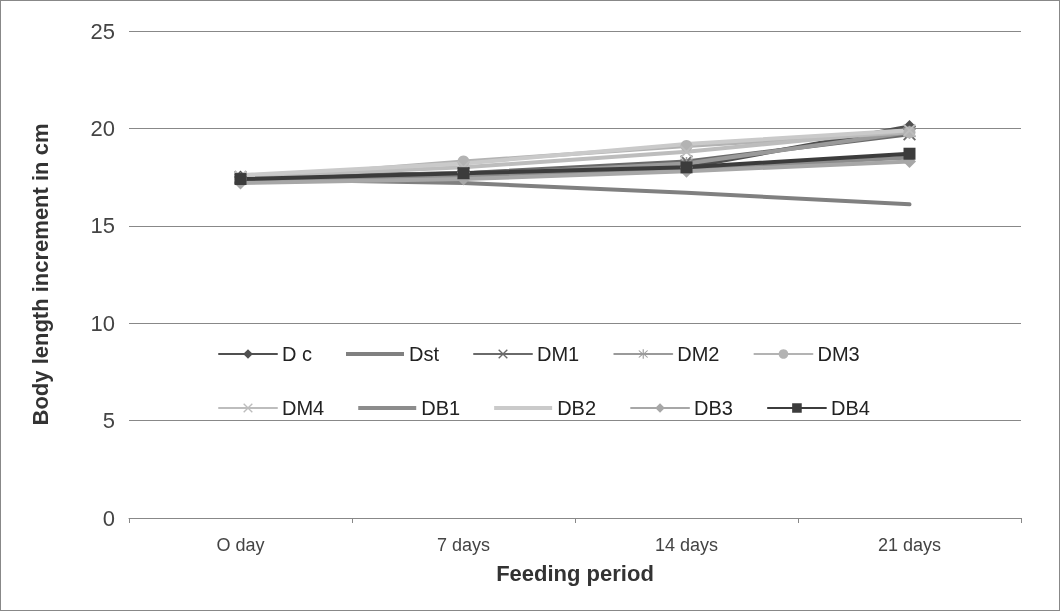 This screenshot has width=1060, height=611. Describe the element at coordinates (850, 408) in the screenshot. I see `legend-label: DB4` at that location.